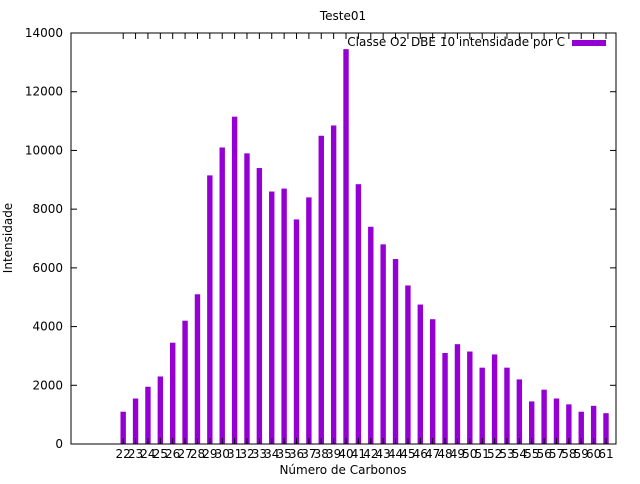 The height and width of the screenshot is (484, 640). Describe the element at coordinates (283, 454) in the screenshot. I see `x-tick-label: 35` at that location.